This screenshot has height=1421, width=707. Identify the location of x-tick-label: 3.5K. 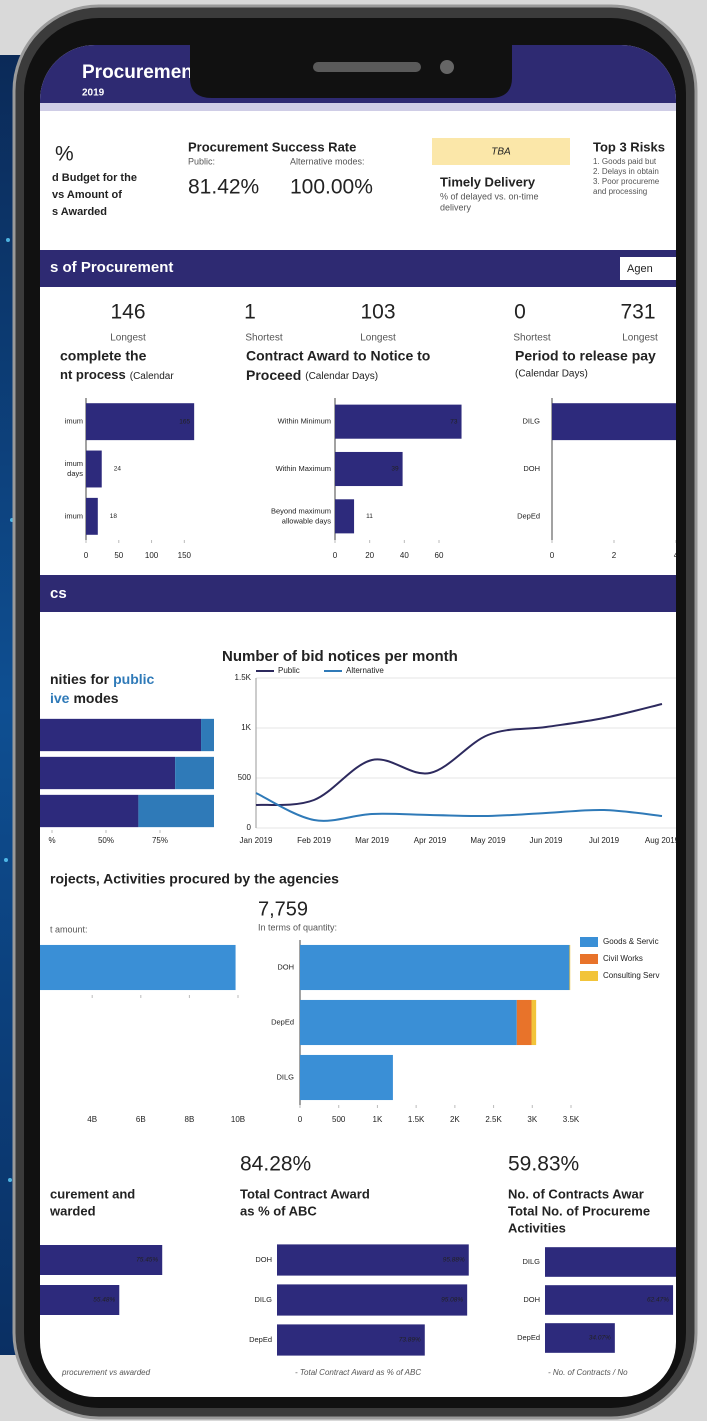
(571, 1119).